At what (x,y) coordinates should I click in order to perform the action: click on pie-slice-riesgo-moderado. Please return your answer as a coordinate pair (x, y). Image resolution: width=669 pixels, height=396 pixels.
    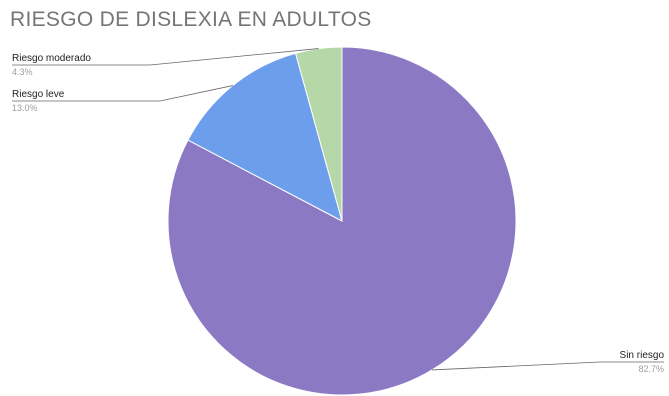
    Looking at the image, I should click on (318, 134).